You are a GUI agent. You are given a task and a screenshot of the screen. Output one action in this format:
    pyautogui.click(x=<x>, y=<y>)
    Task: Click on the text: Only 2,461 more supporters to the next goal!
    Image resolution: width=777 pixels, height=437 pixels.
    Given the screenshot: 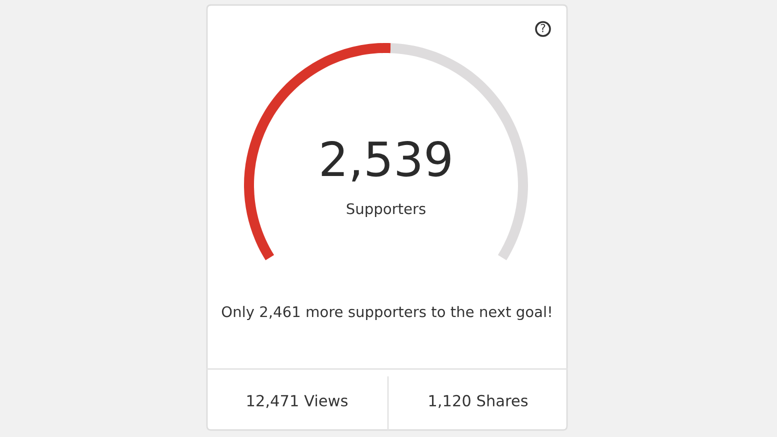 What is the action you would take?
    pyautogui.click(x=386, y=313)
    